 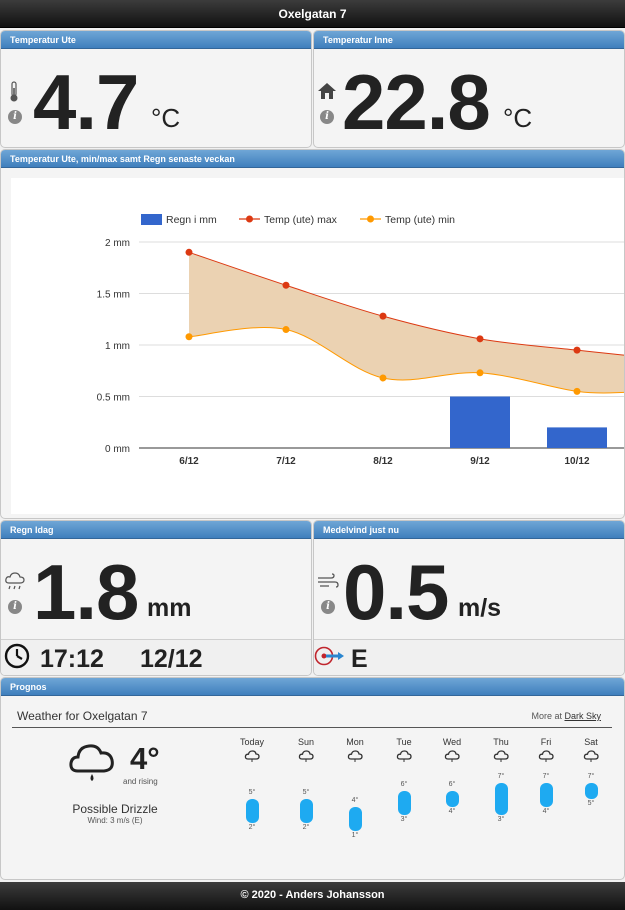 What do you see at coordinates (355, 835) in the screenshot?
I see `day-low: 1°` at bounding box center [355, 835].